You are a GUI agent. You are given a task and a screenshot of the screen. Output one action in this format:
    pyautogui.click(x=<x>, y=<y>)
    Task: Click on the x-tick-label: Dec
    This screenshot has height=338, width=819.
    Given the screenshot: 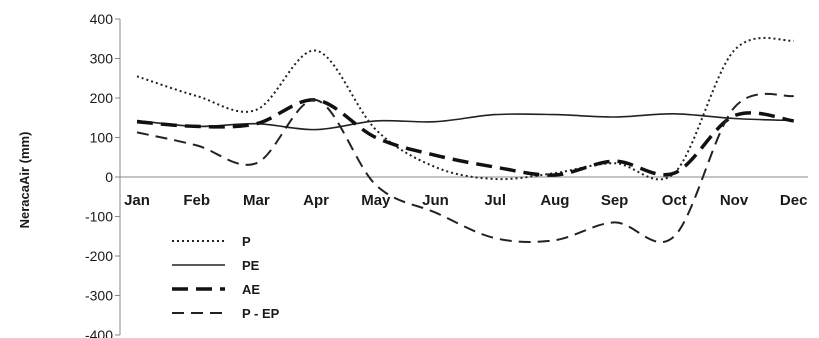 What is the action you would take?
    pyautogui.click(x=794, y=200)
    